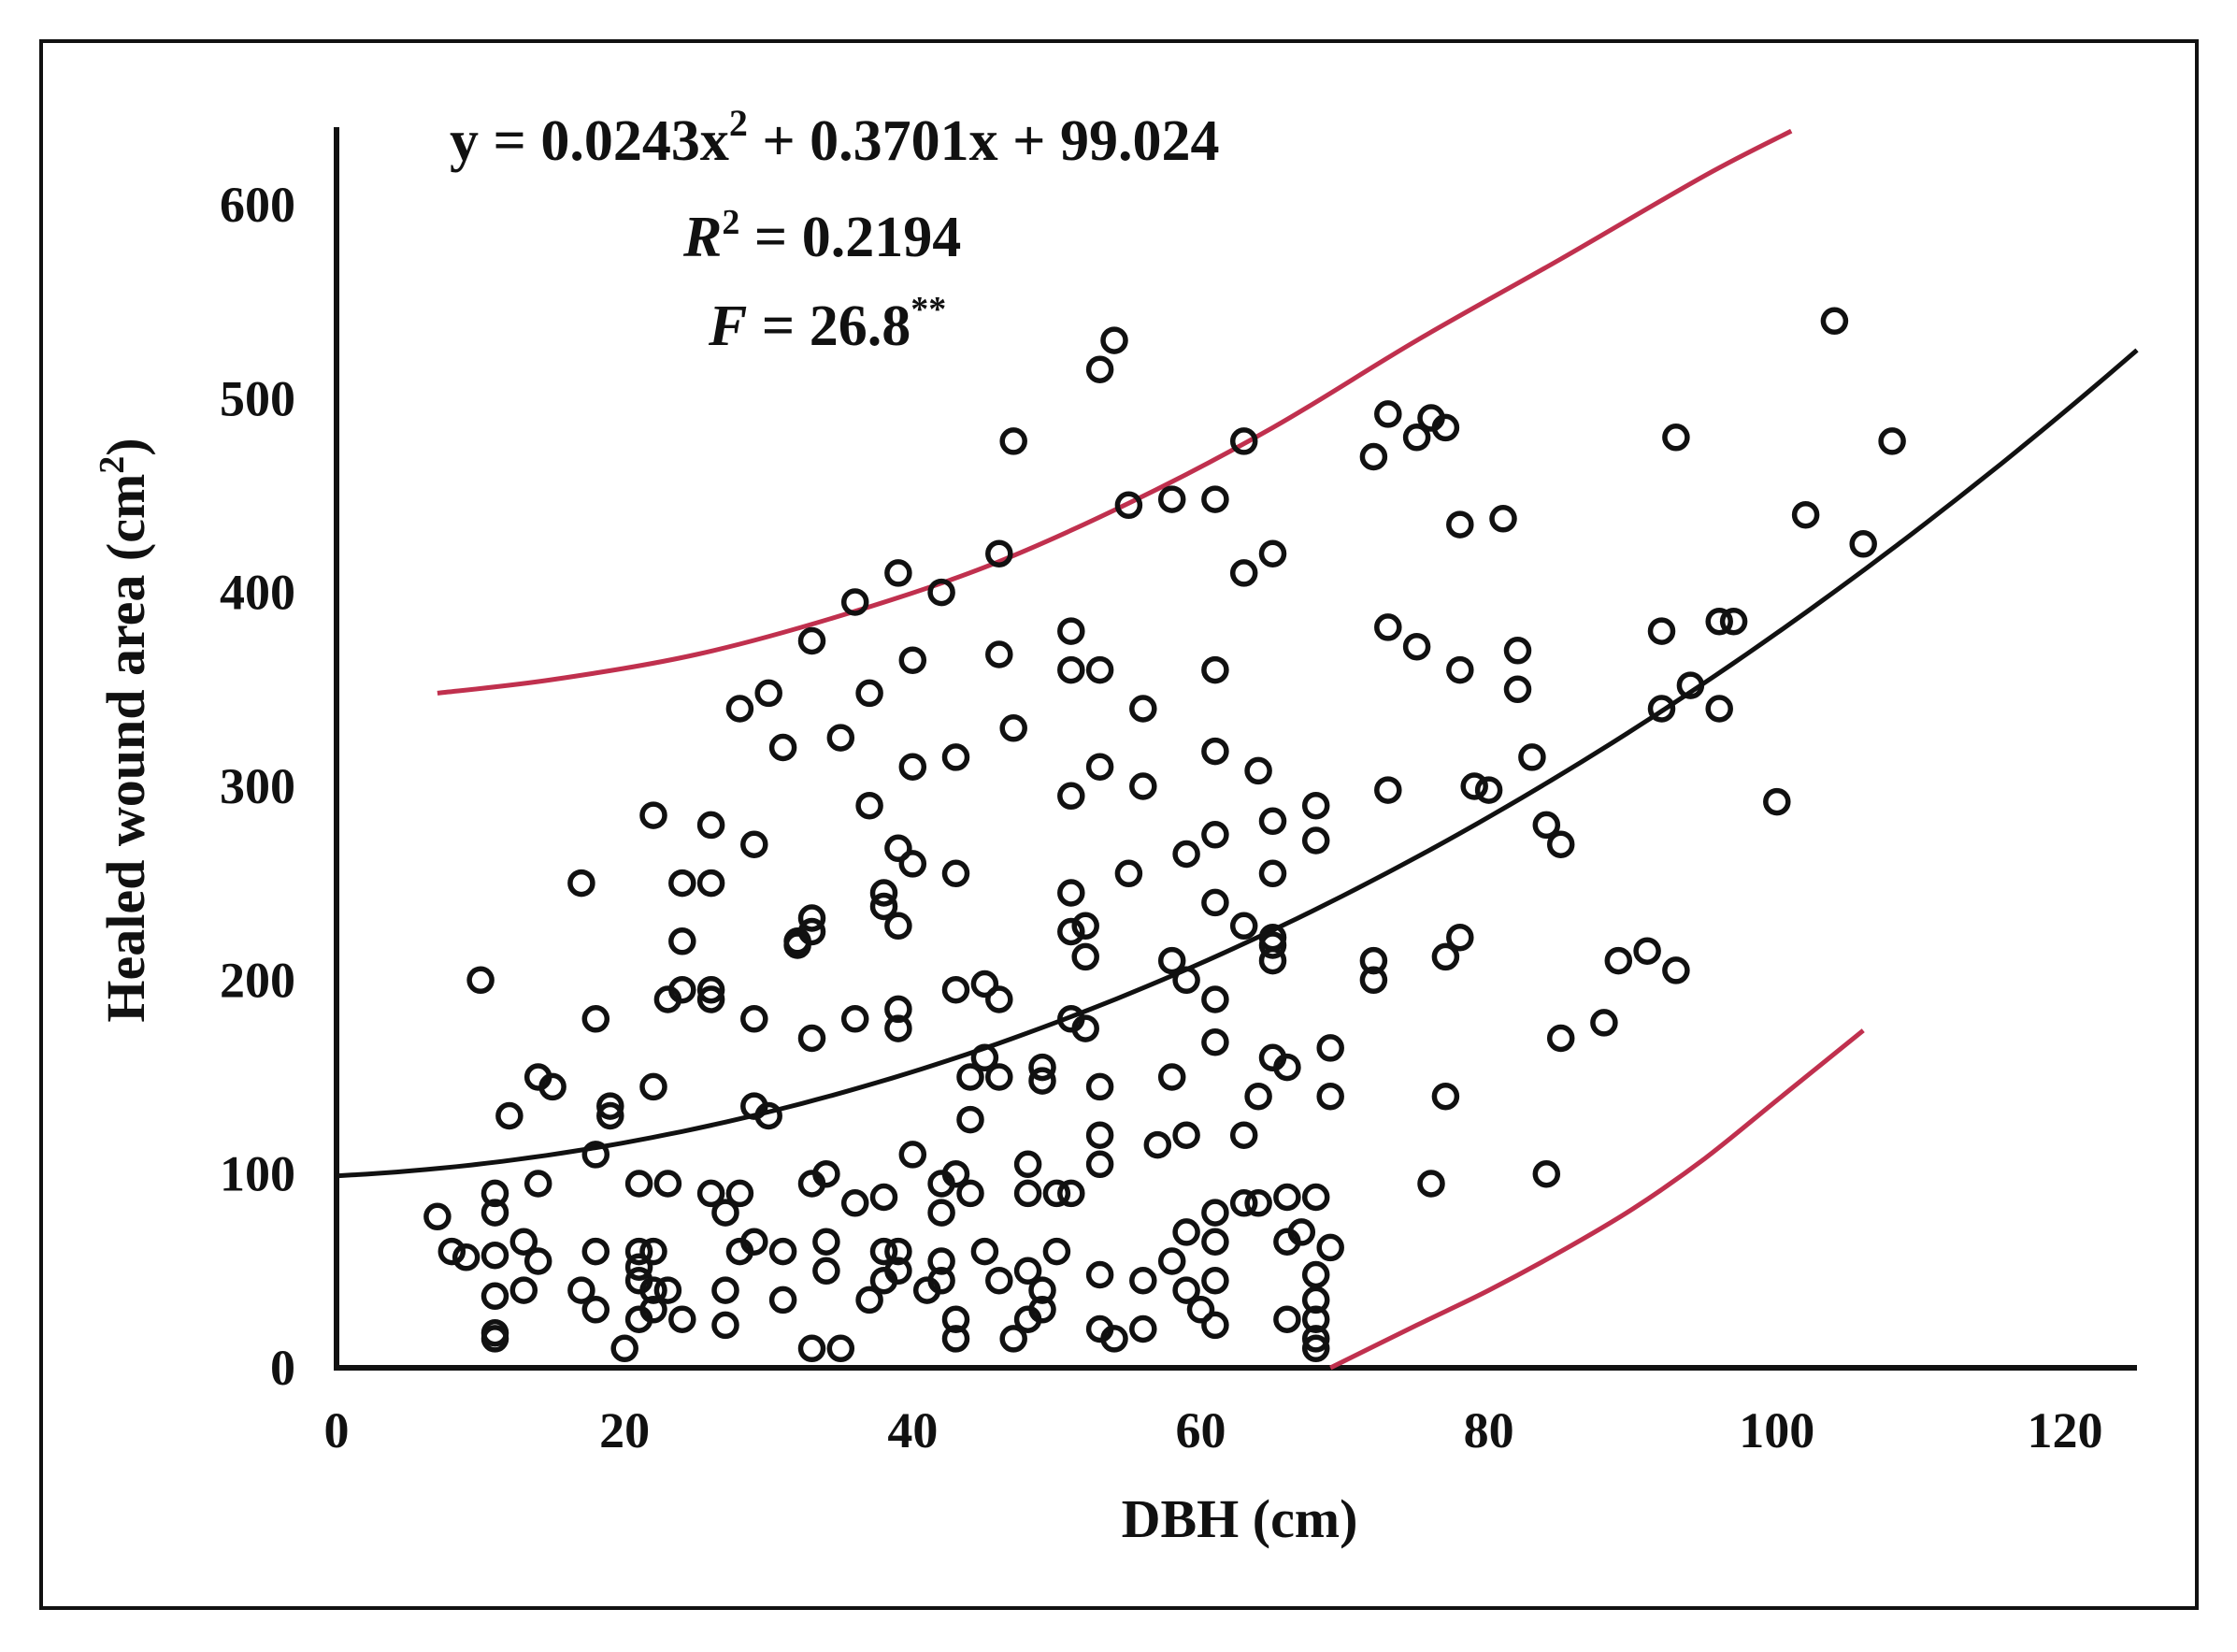 The width and height of the screenshot is (2237, 1652). Describe the element at coordinates (257, 786) in the screenshot. I see `y-tick-label: 300` at that location.